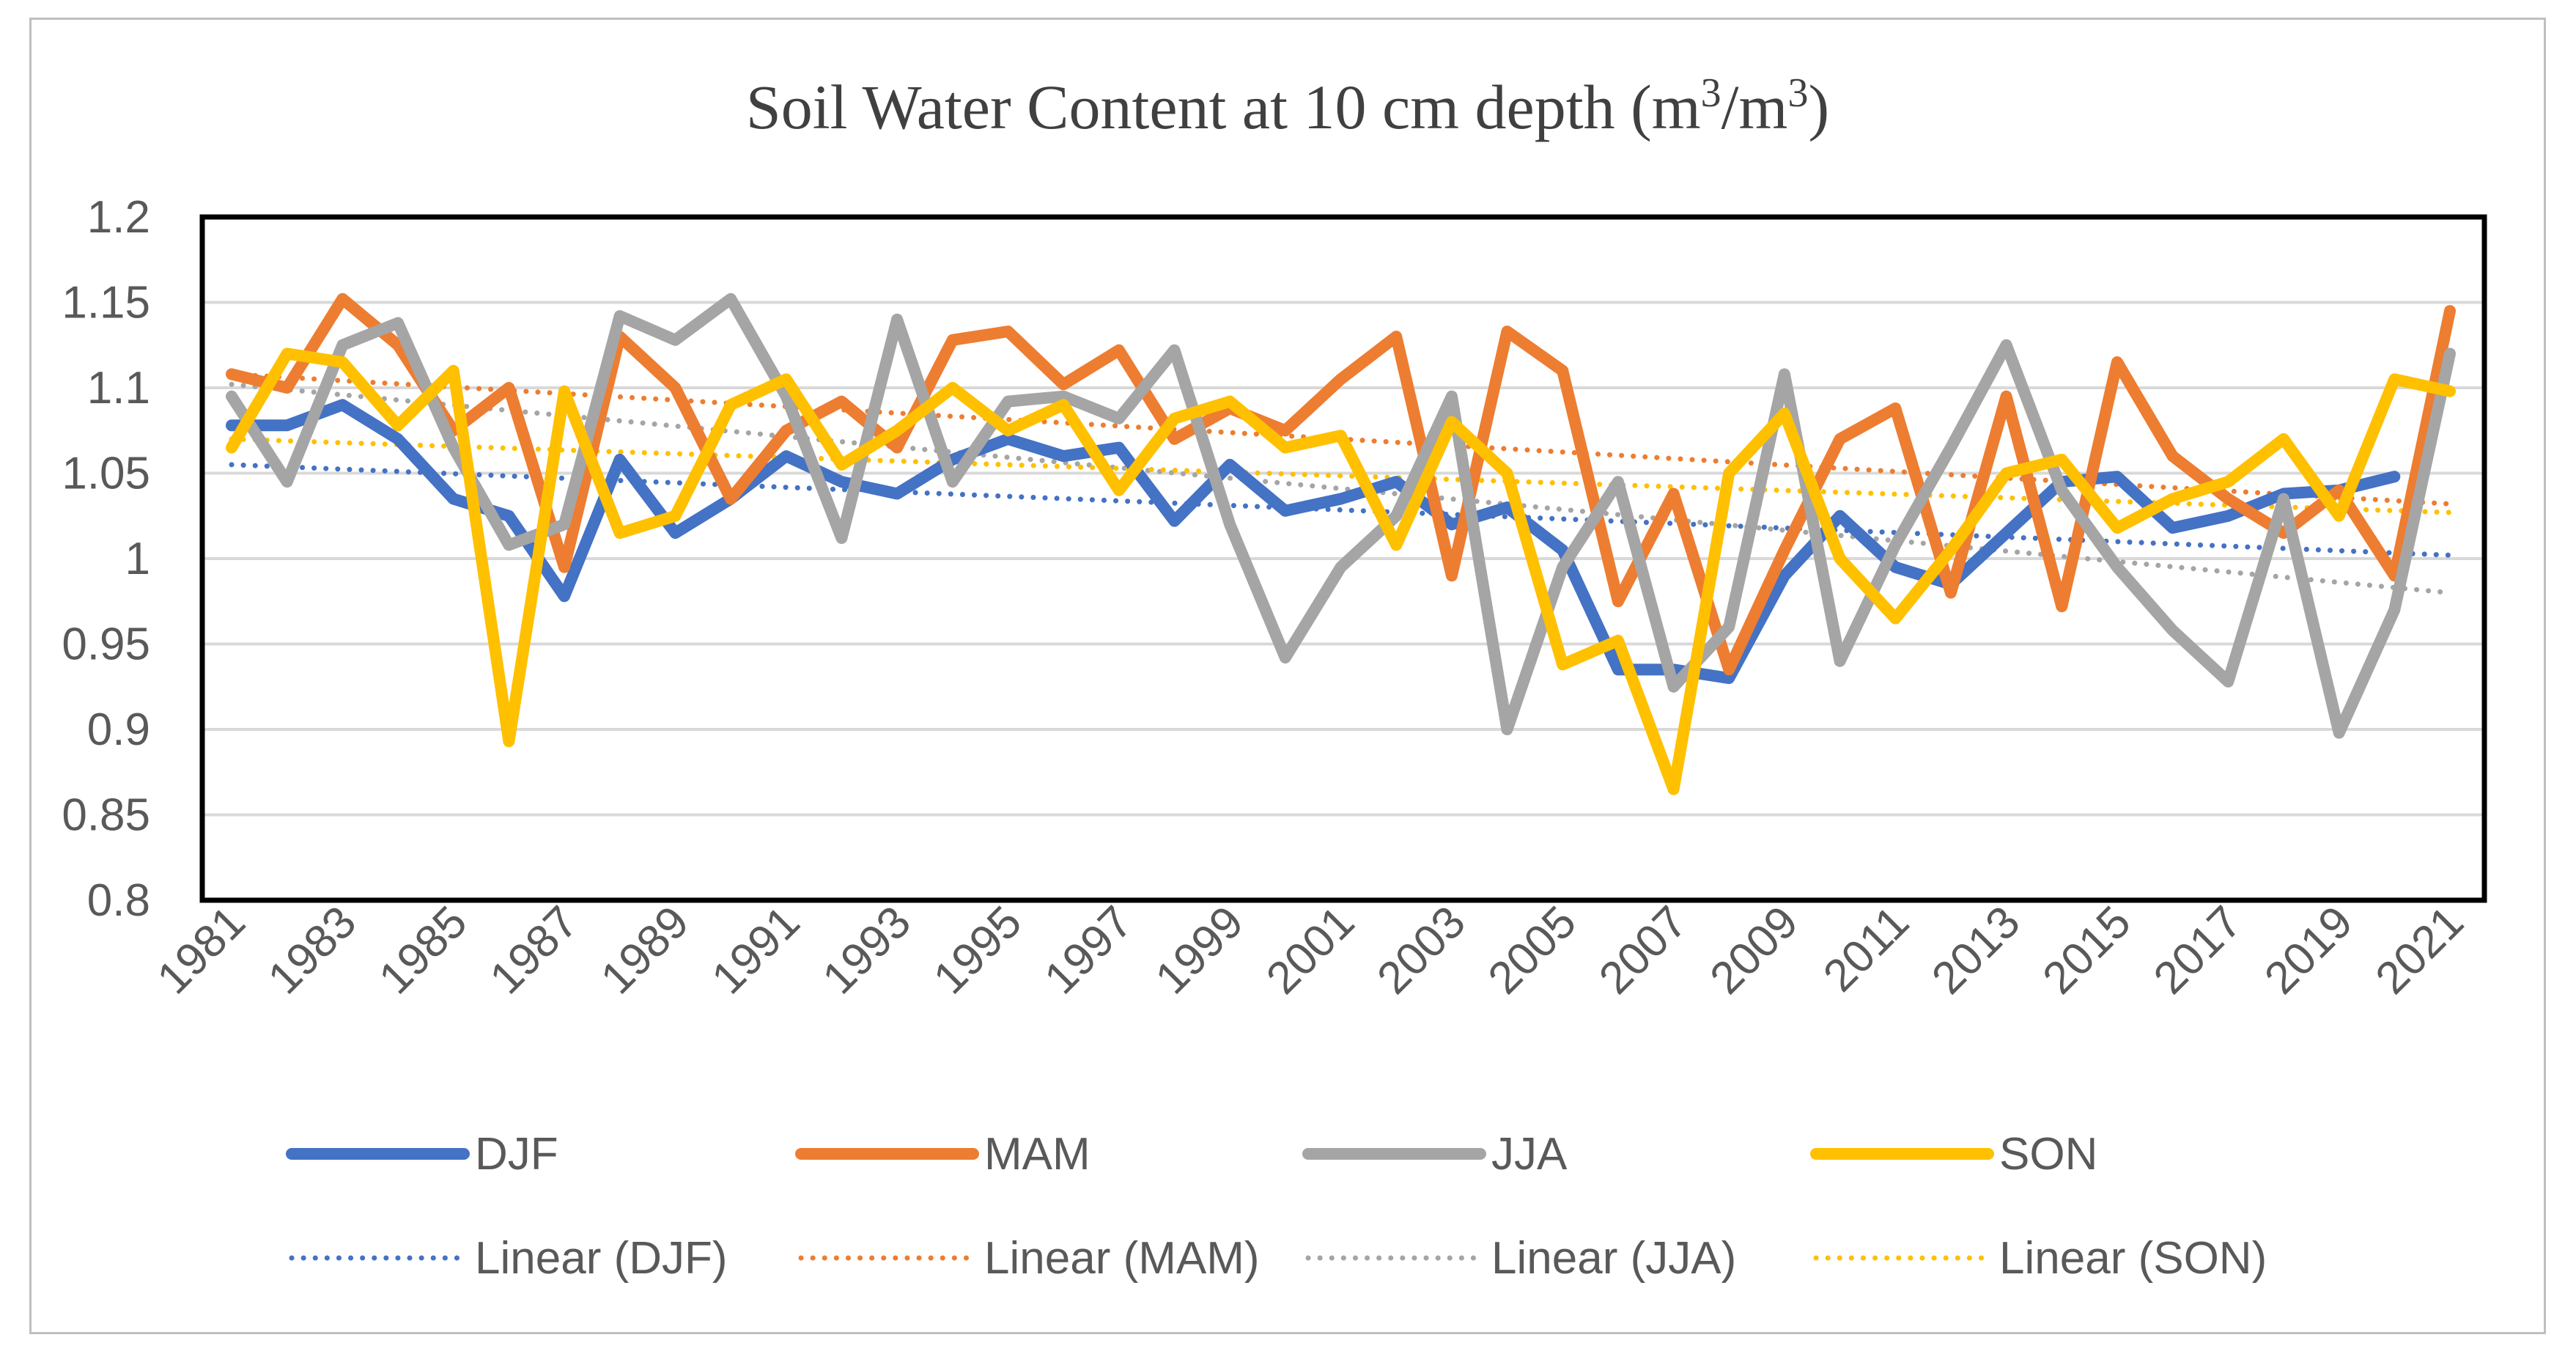 The height and width of the screenshot is (1354, 2576). I want to click on x-tick-label: 2011, so click(1866, 949).